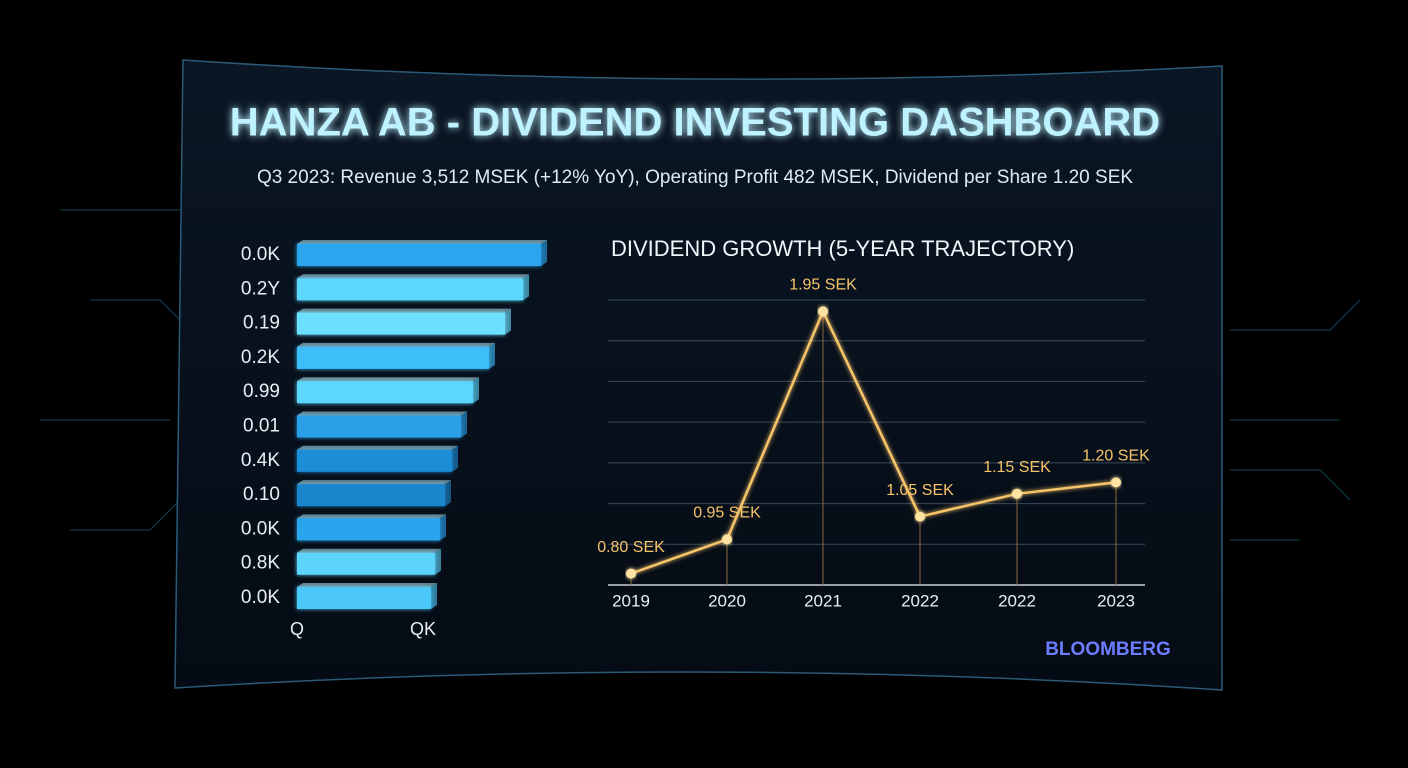  Describe the element at coordinates (695, 123) in the screenshot. I see `title: HANZA AB - DIVIDEND INVESTING DASHBOARD` at that location.